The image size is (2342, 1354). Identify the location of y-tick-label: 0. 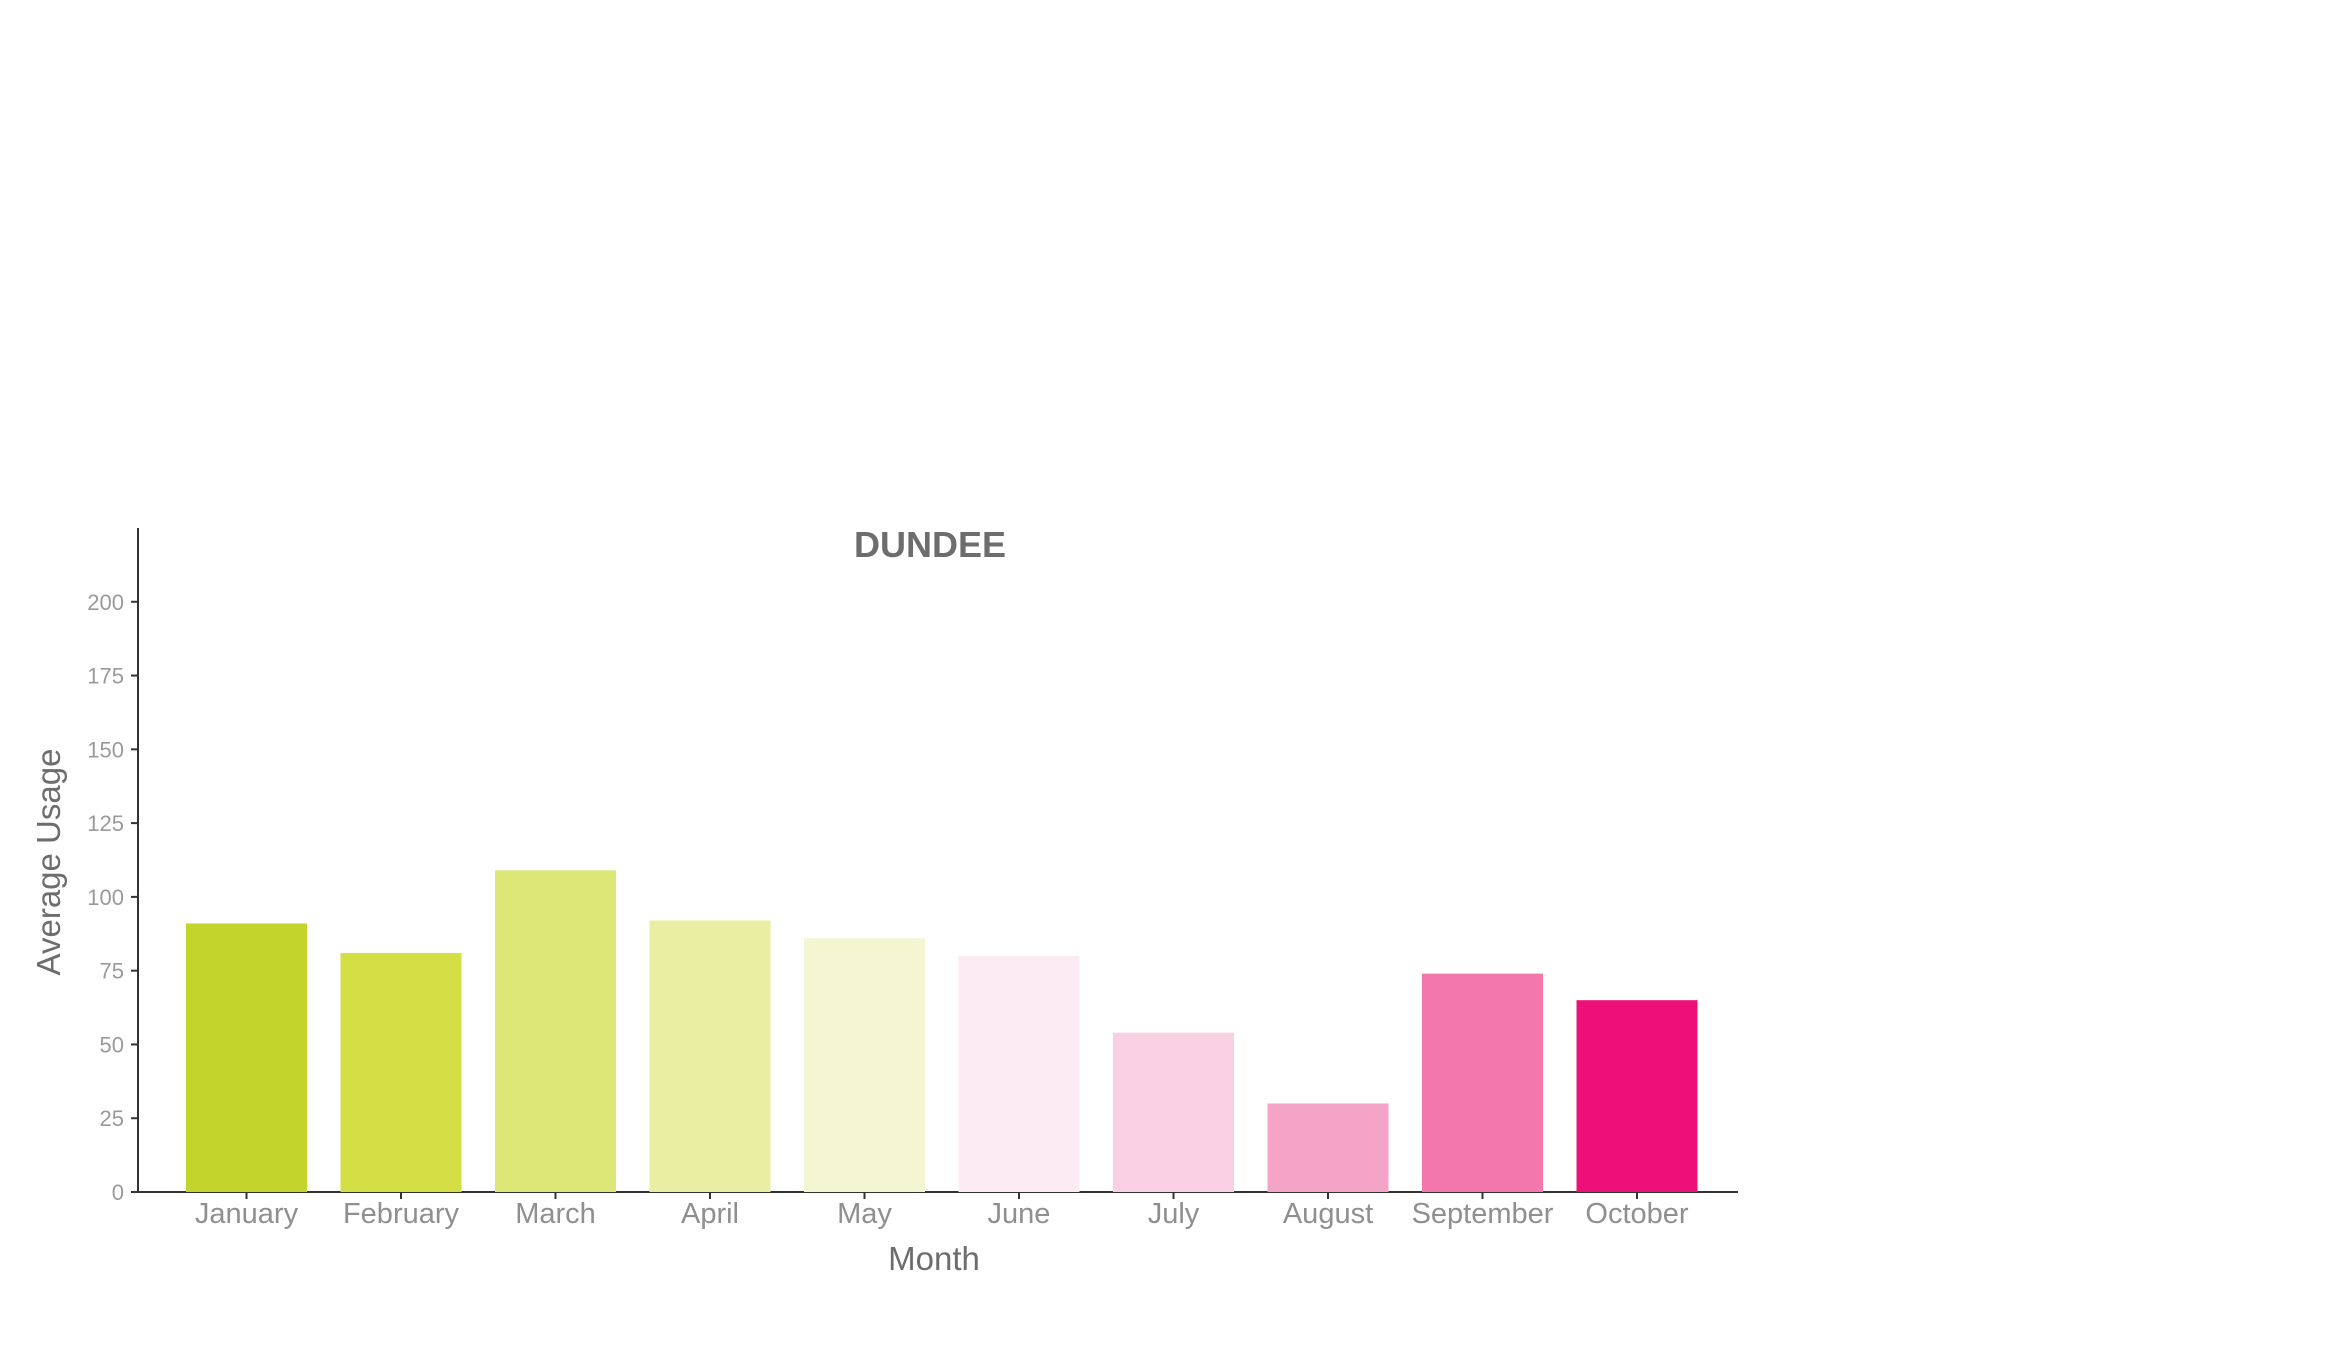
(118, 1192).